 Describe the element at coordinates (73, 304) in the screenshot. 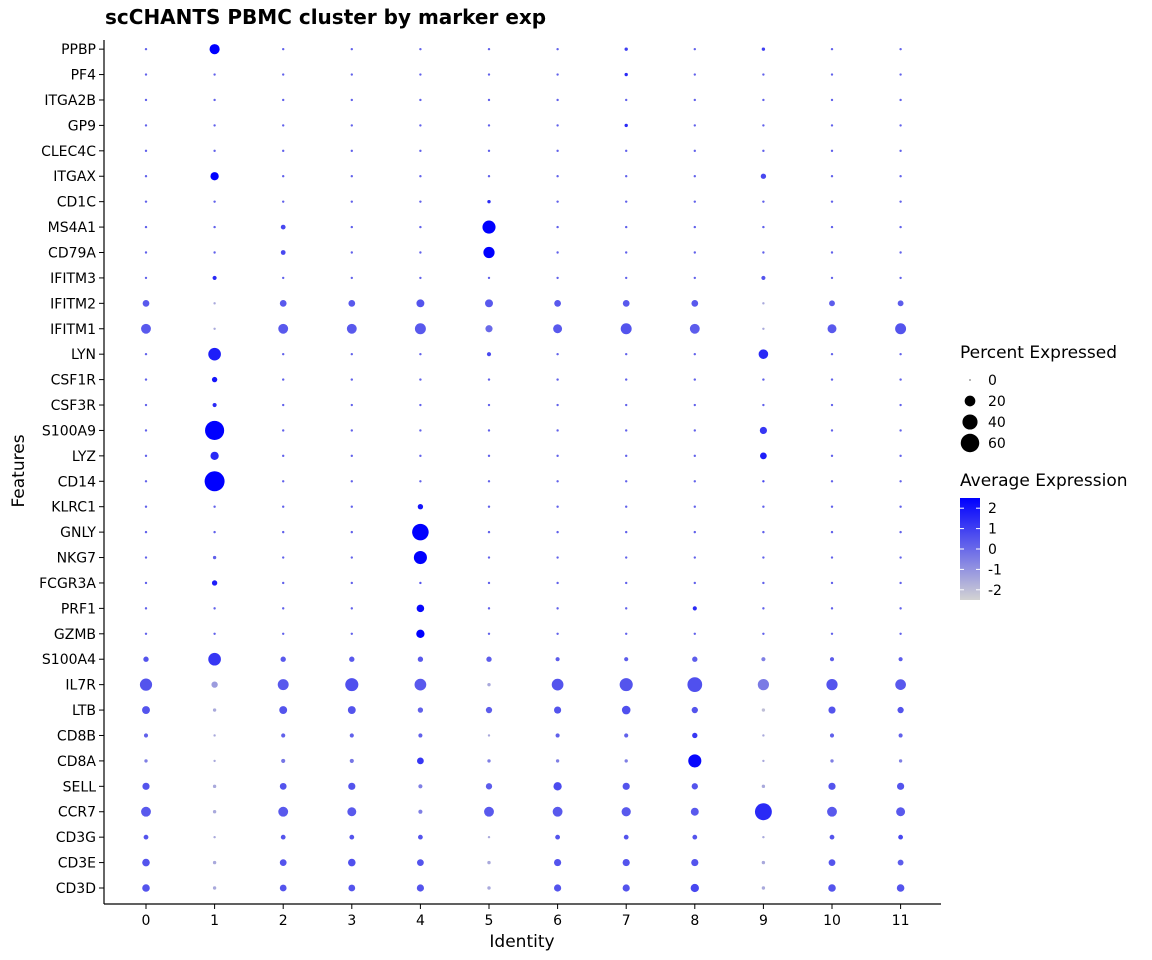

I see `y-tick-label: IFITM2` at that location.